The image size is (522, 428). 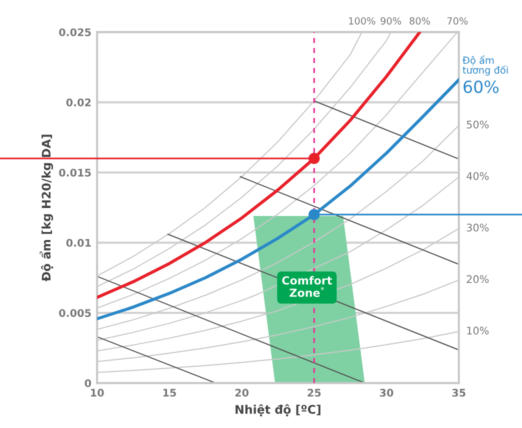 I want to click on x-axis-title: Nhiệt độ [ºC], so click(x=278, y=410).